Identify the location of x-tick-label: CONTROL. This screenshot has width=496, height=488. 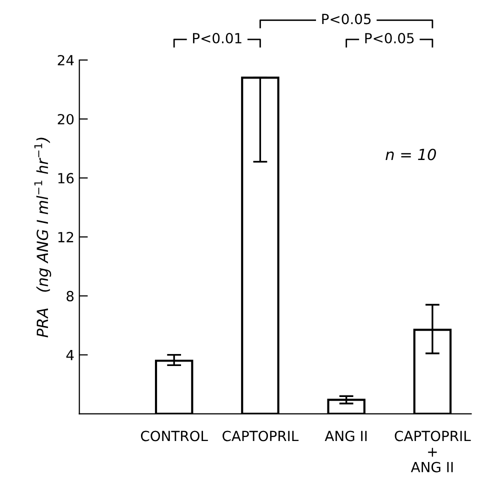
(174, 436).